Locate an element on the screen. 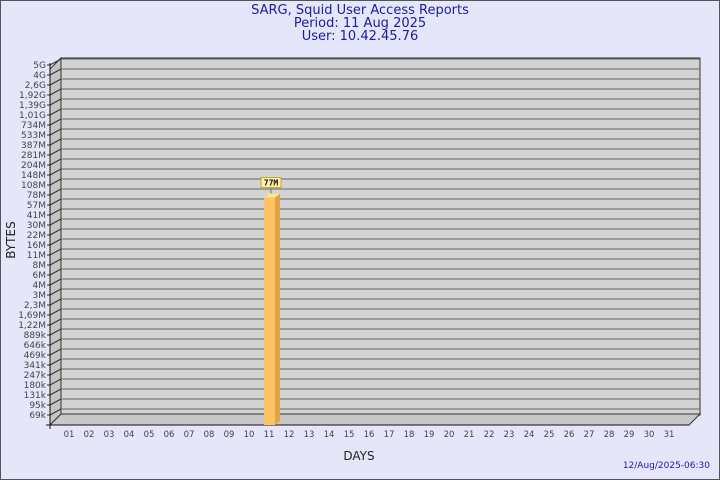 This screenshot has width=720, height=480. x-tick-label: 26 is located at coordinates (569, 435).